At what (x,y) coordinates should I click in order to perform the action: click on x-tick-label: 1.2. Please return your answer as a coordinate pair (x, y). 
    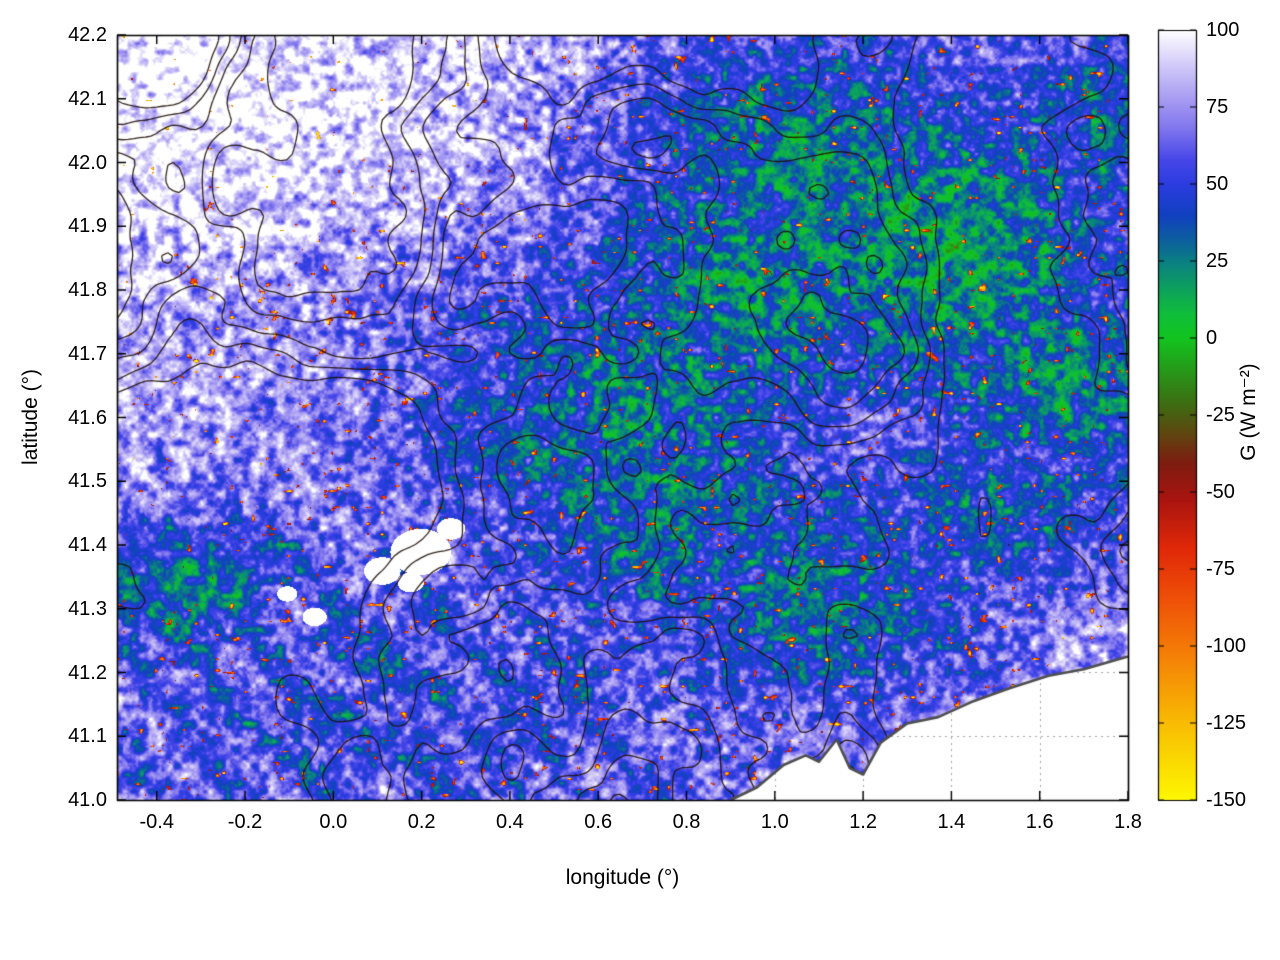
    Looking at the image, I should click on (863, 822).